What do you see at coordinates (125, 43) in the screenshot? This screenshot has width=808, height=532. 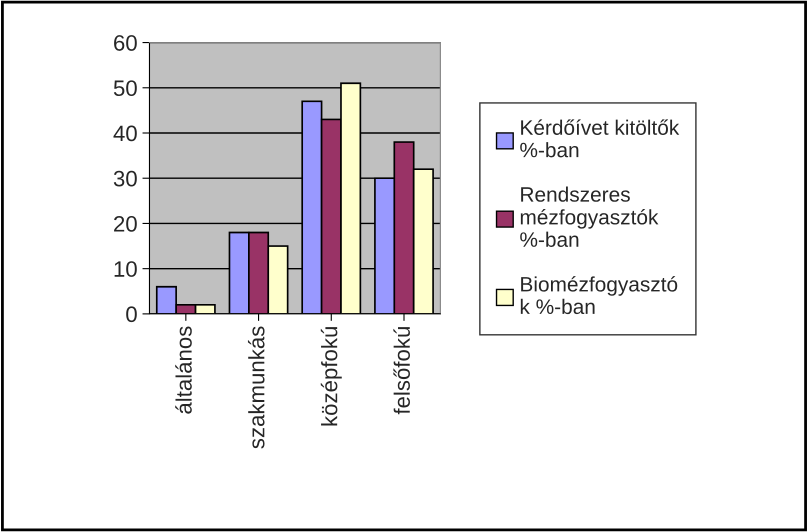 I see `y-tick-label: 60` at bounding box center [125, 43].